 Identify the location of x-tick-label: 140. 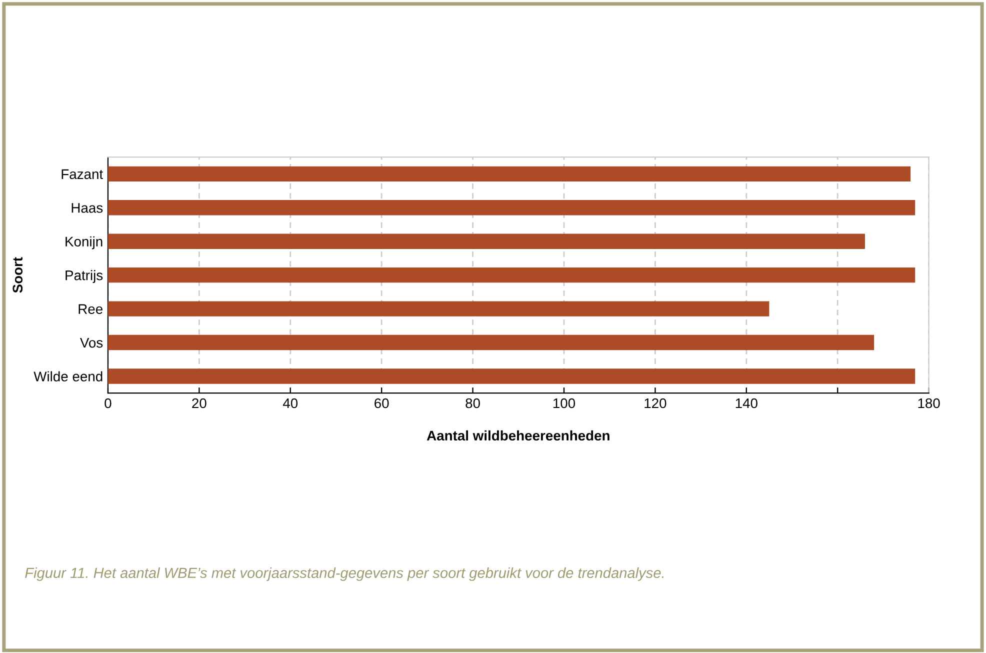
(747, 403).